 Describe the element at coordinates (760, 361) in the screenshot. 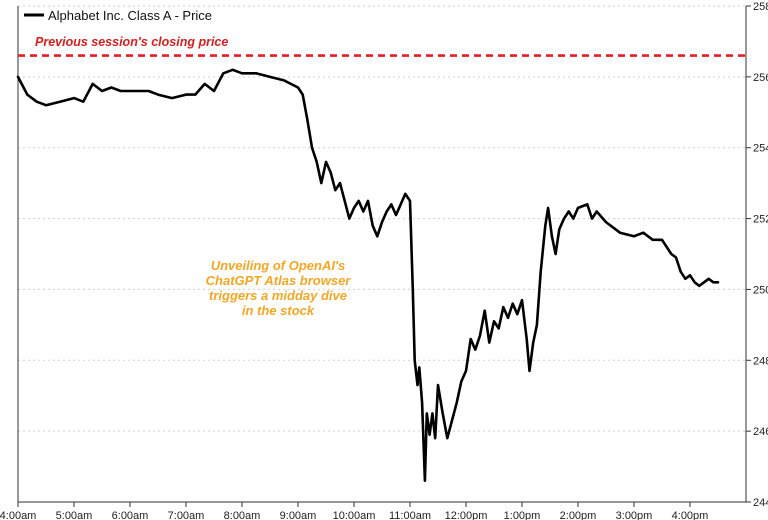

I see `y-tick-label: 248` at that location.